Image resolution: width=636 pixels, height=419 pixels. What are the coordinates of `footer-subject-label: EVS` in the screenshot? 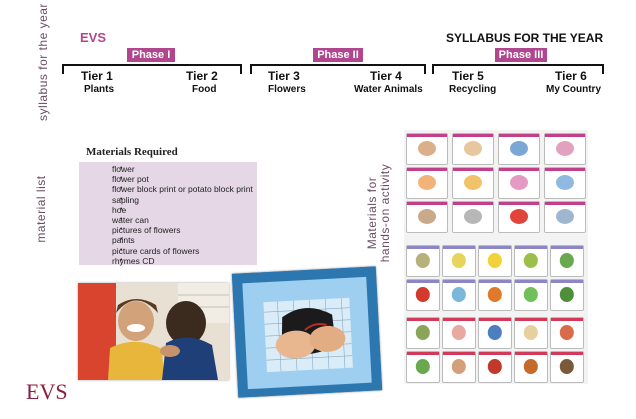 It's located at (47, 391).